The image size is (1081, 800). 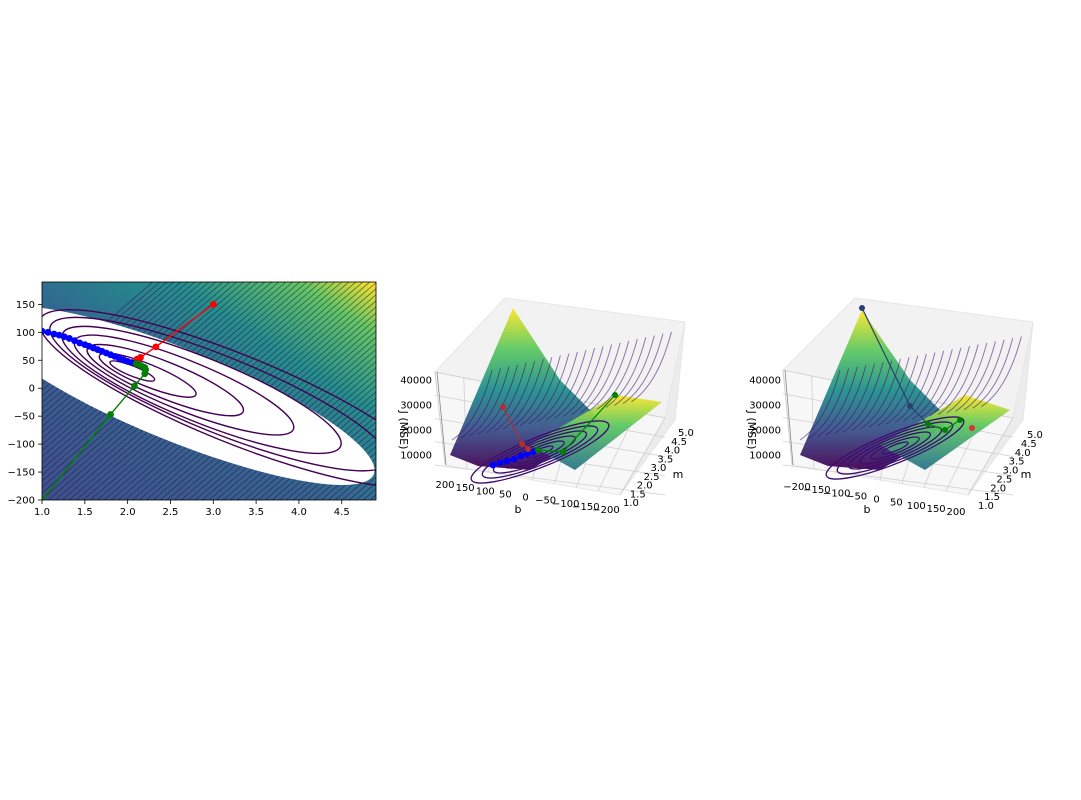 What do you see at coordinates (128, 512) in the screenshot?
I see `x-tick-label: 2.0` at bounding box center [128, 512].